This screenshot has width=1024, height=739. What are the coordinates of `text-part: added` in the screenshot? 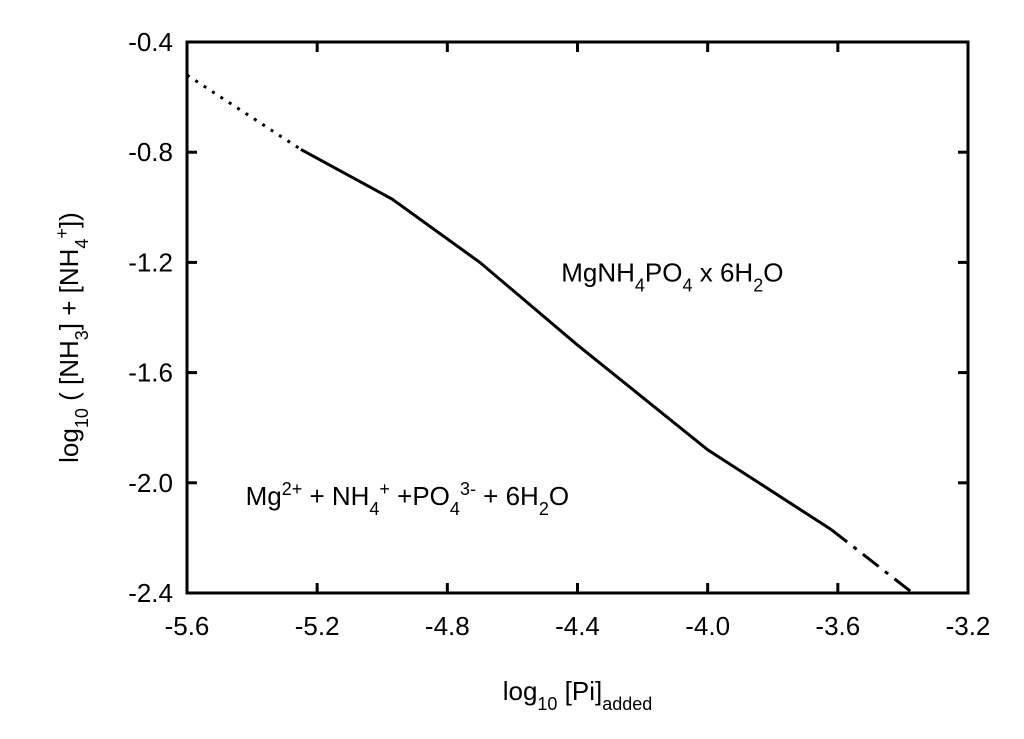 It's located at (627, 704).